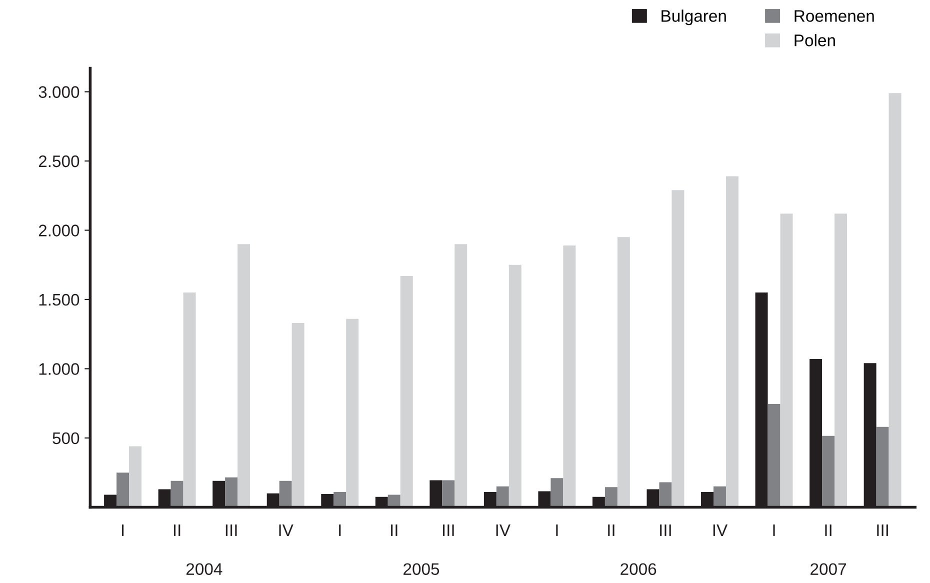 Image resolution: width=930 pixels, height=583 pixels. Describe the element at coordinates (59, 230) in the screenshot. I see `y-tick-label: 2.000` at that location.